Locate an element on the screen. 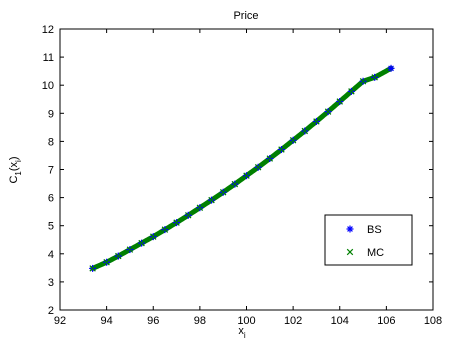 The width and height of the screenshot is (450, 343). legend-box is located at coordinates (368, 240).